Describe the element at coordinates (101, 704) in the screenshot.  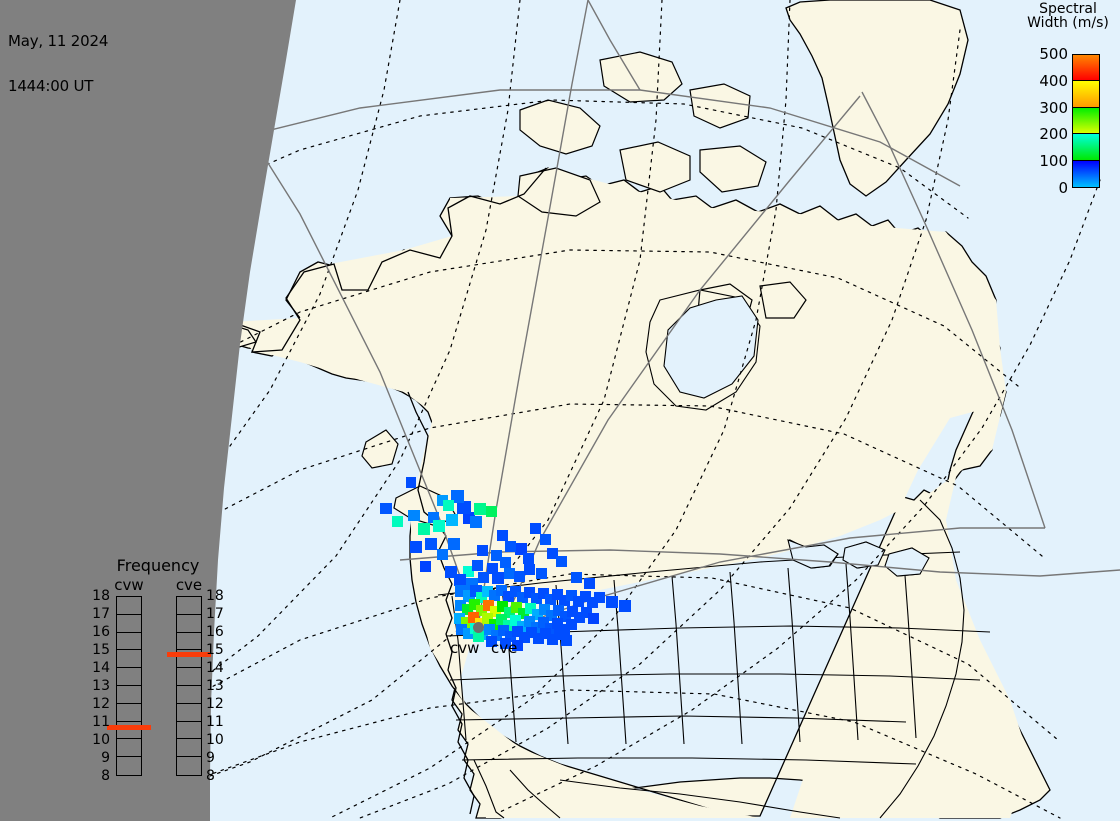
I see `frequency-tick-12: 12` at that location.